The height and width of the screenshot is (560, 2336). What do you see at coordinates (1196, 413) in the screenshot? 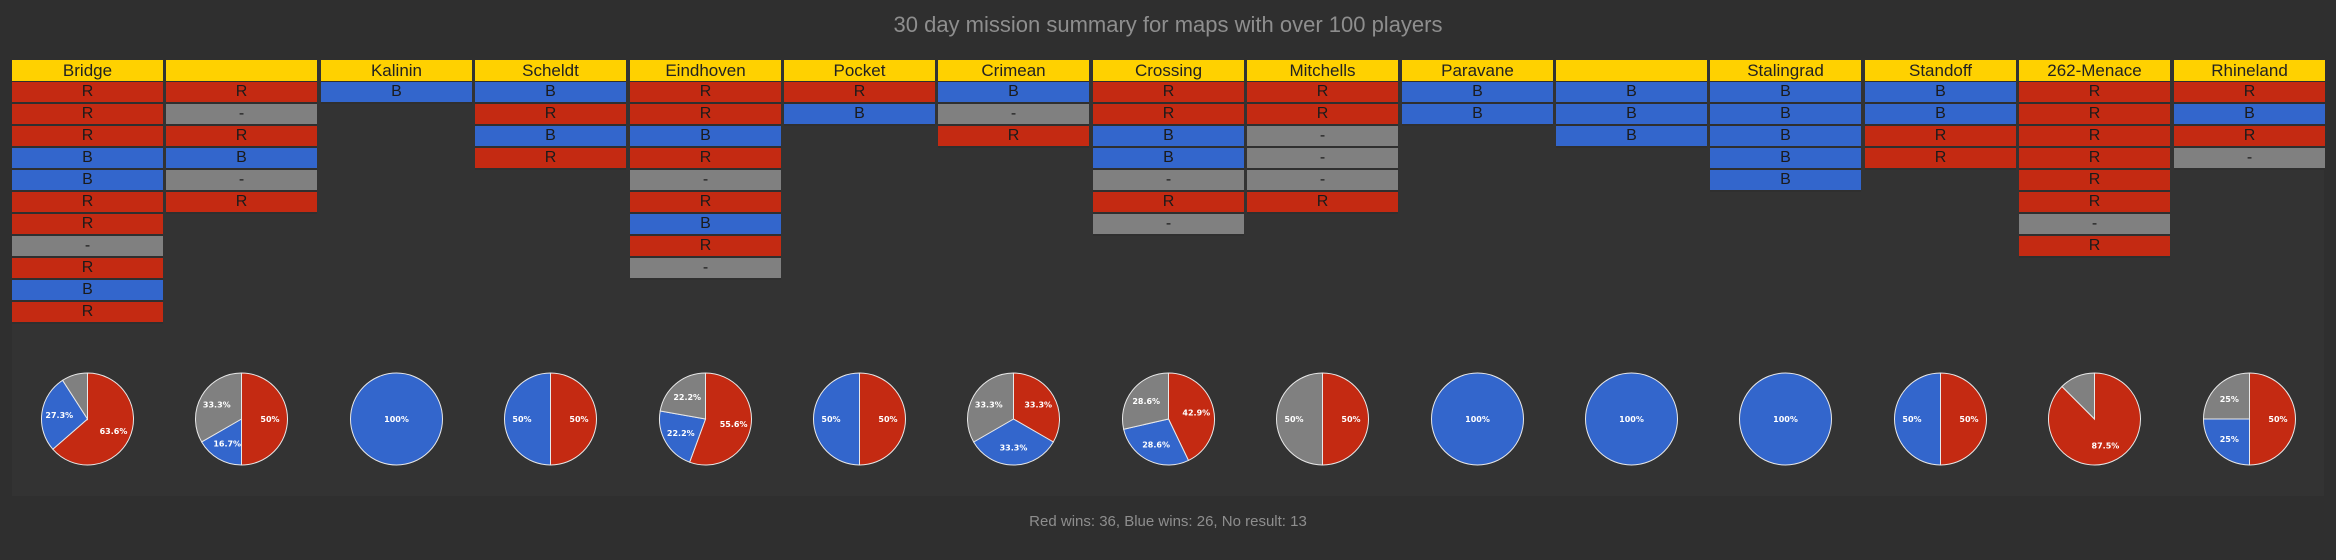
I see `pie-slice-label: 42.9%` at bounding box center [1196, 413].